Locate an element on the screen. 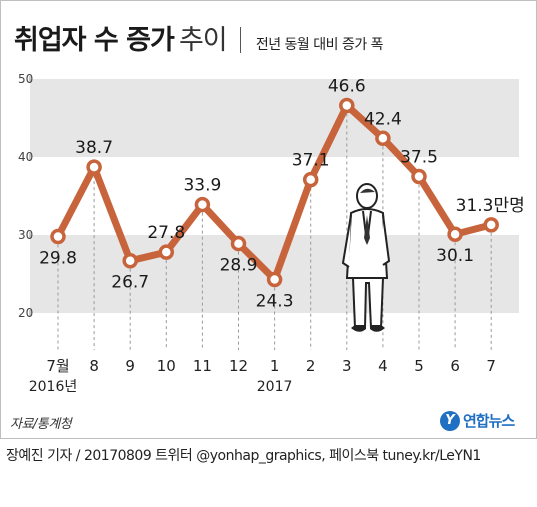  x-tick-label-12: 7 is located at coordinates (491, 366).